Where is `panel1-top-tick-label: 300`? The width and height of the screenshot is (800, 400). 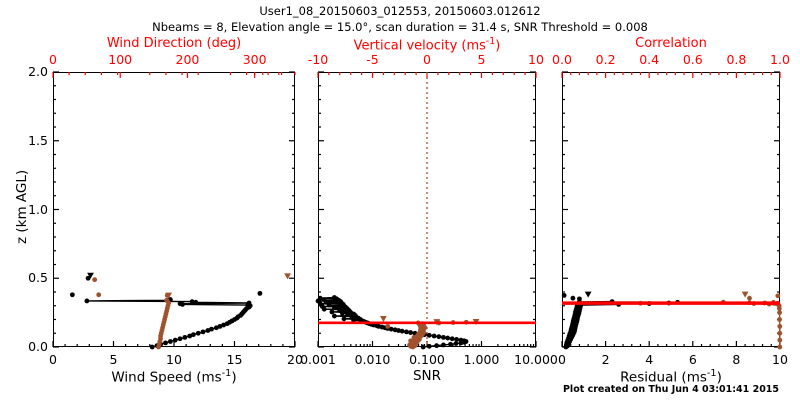
panel1-top-tick-label: 300 is located at coordinates (254, 59).